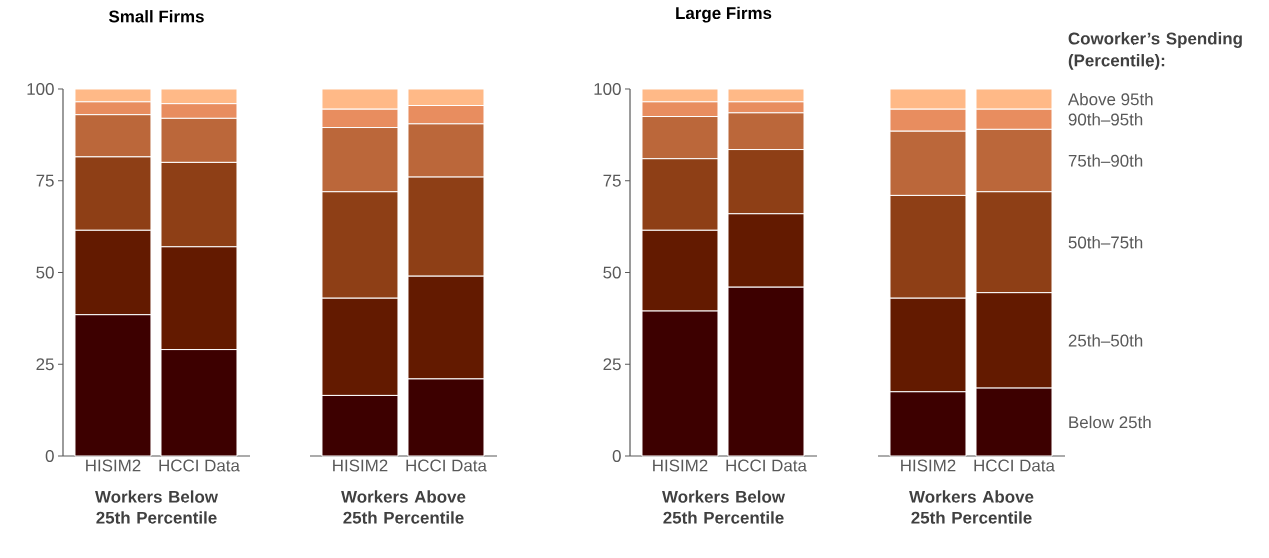  What do you see at coordinates (1105, 242) in the screenshot?
I see `series-label: 50th–75th` at bounding box center [1105, 242].